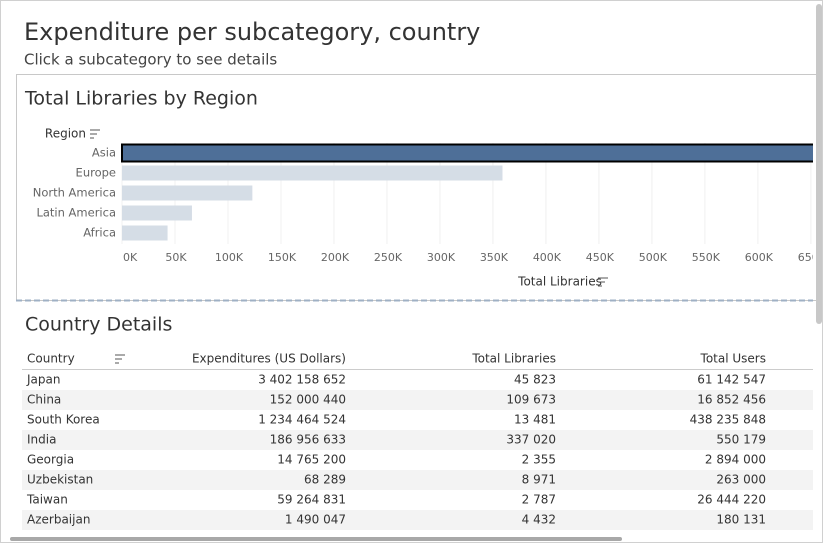 Image resolution: width=823 pixels, height=543 pixels. I want to click on x-tick-label: 500K, so click(653, 257).